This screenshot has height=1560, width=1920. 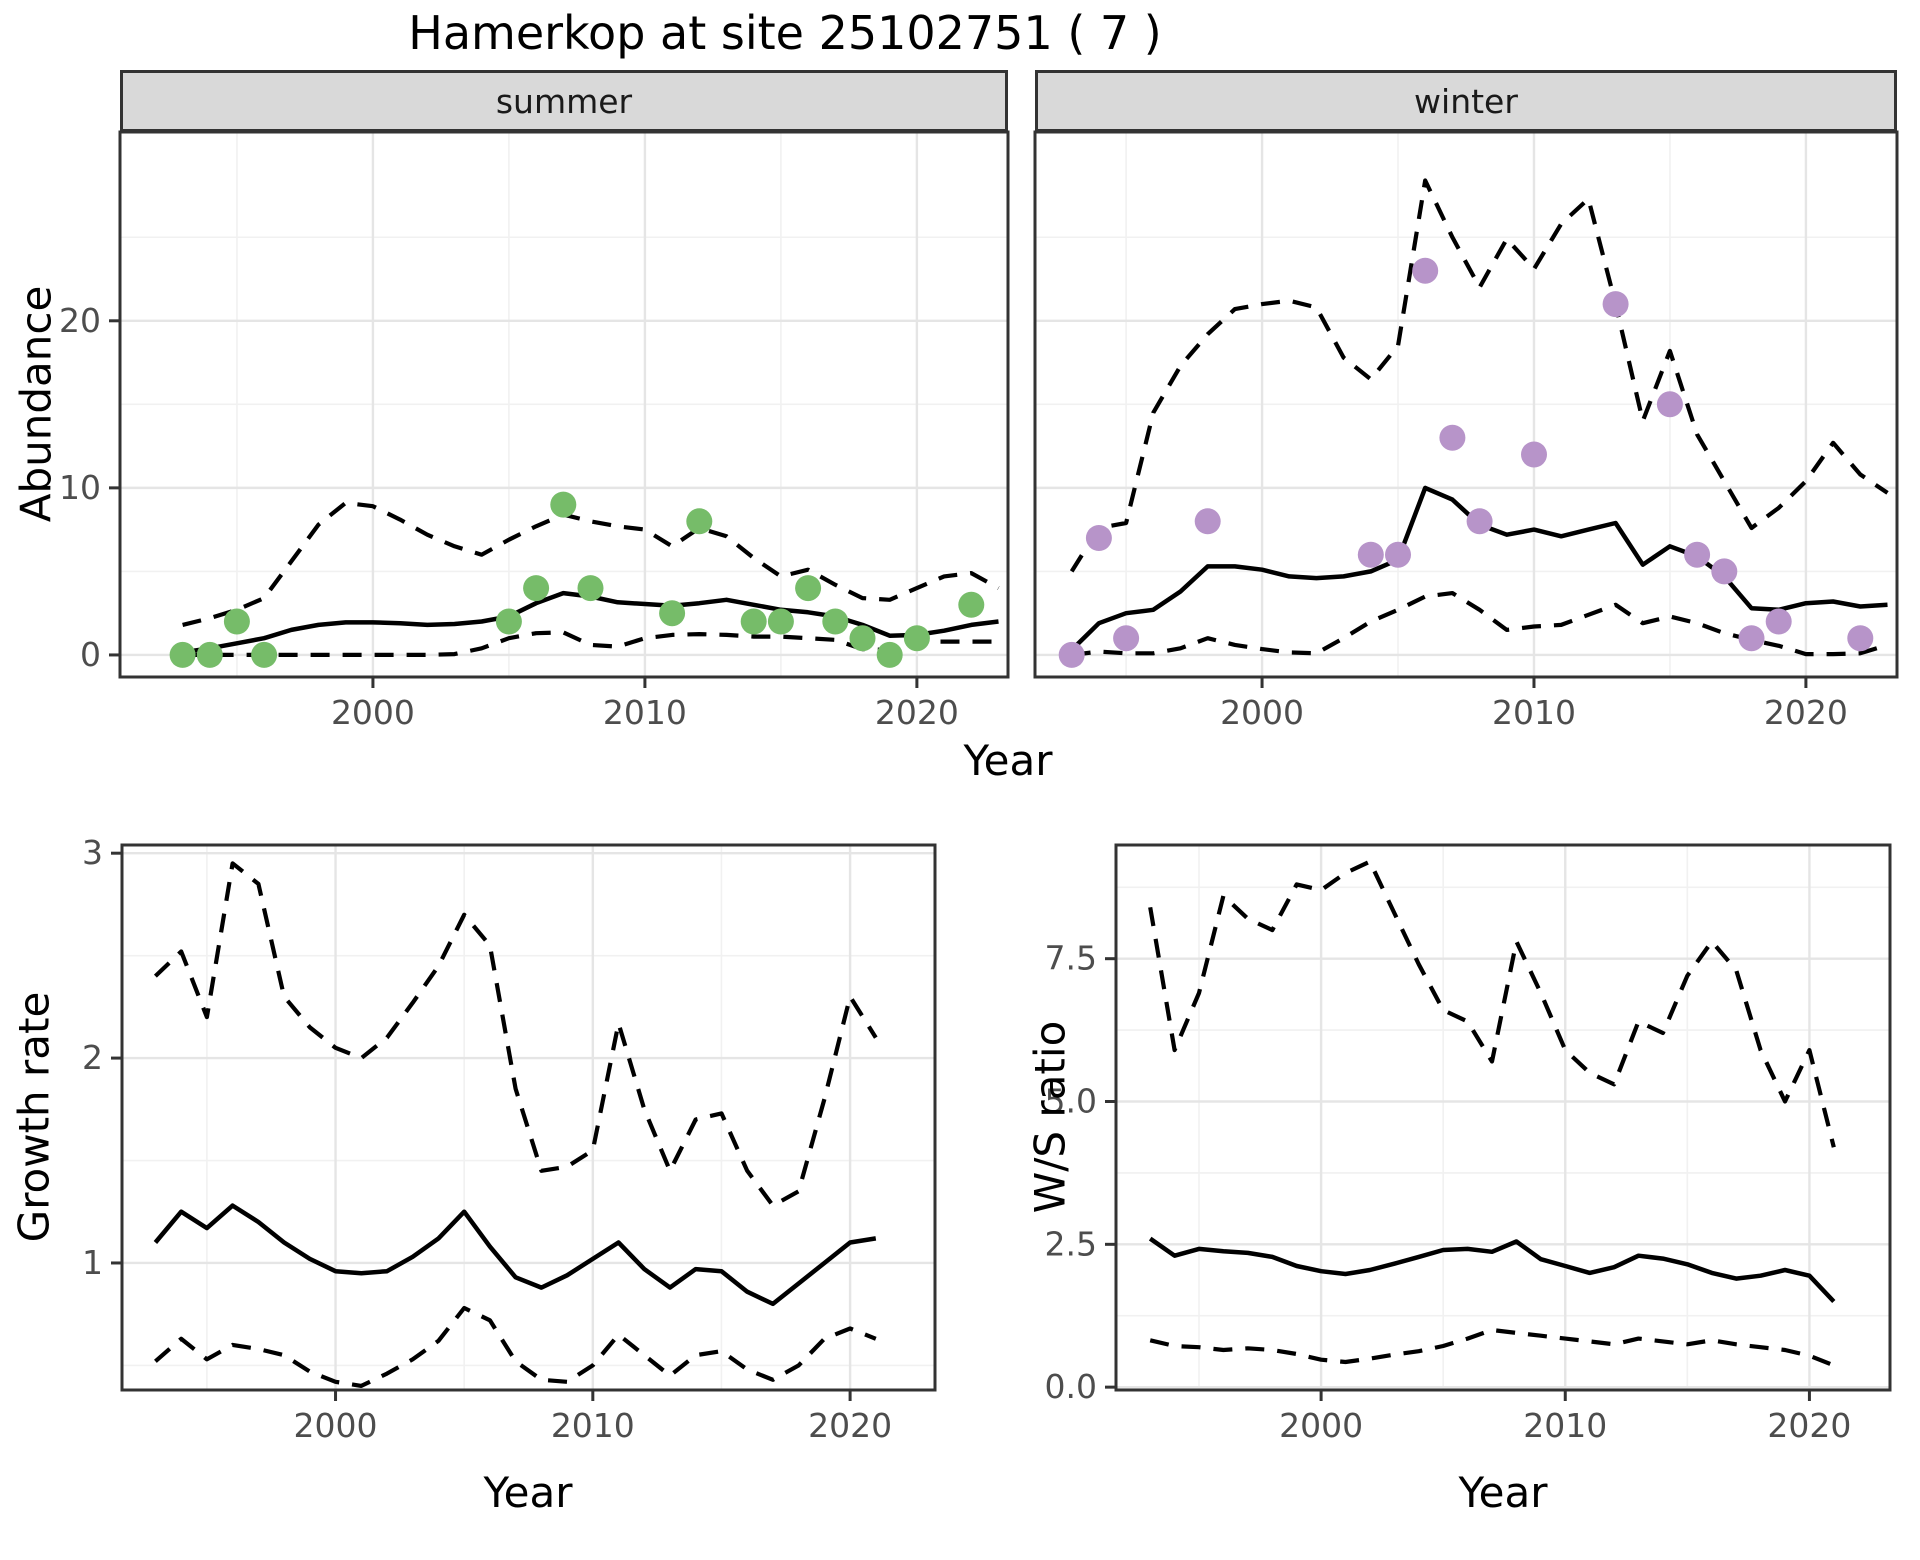 I want to click on y-tick-label: 10, so click(x=80, y=487).